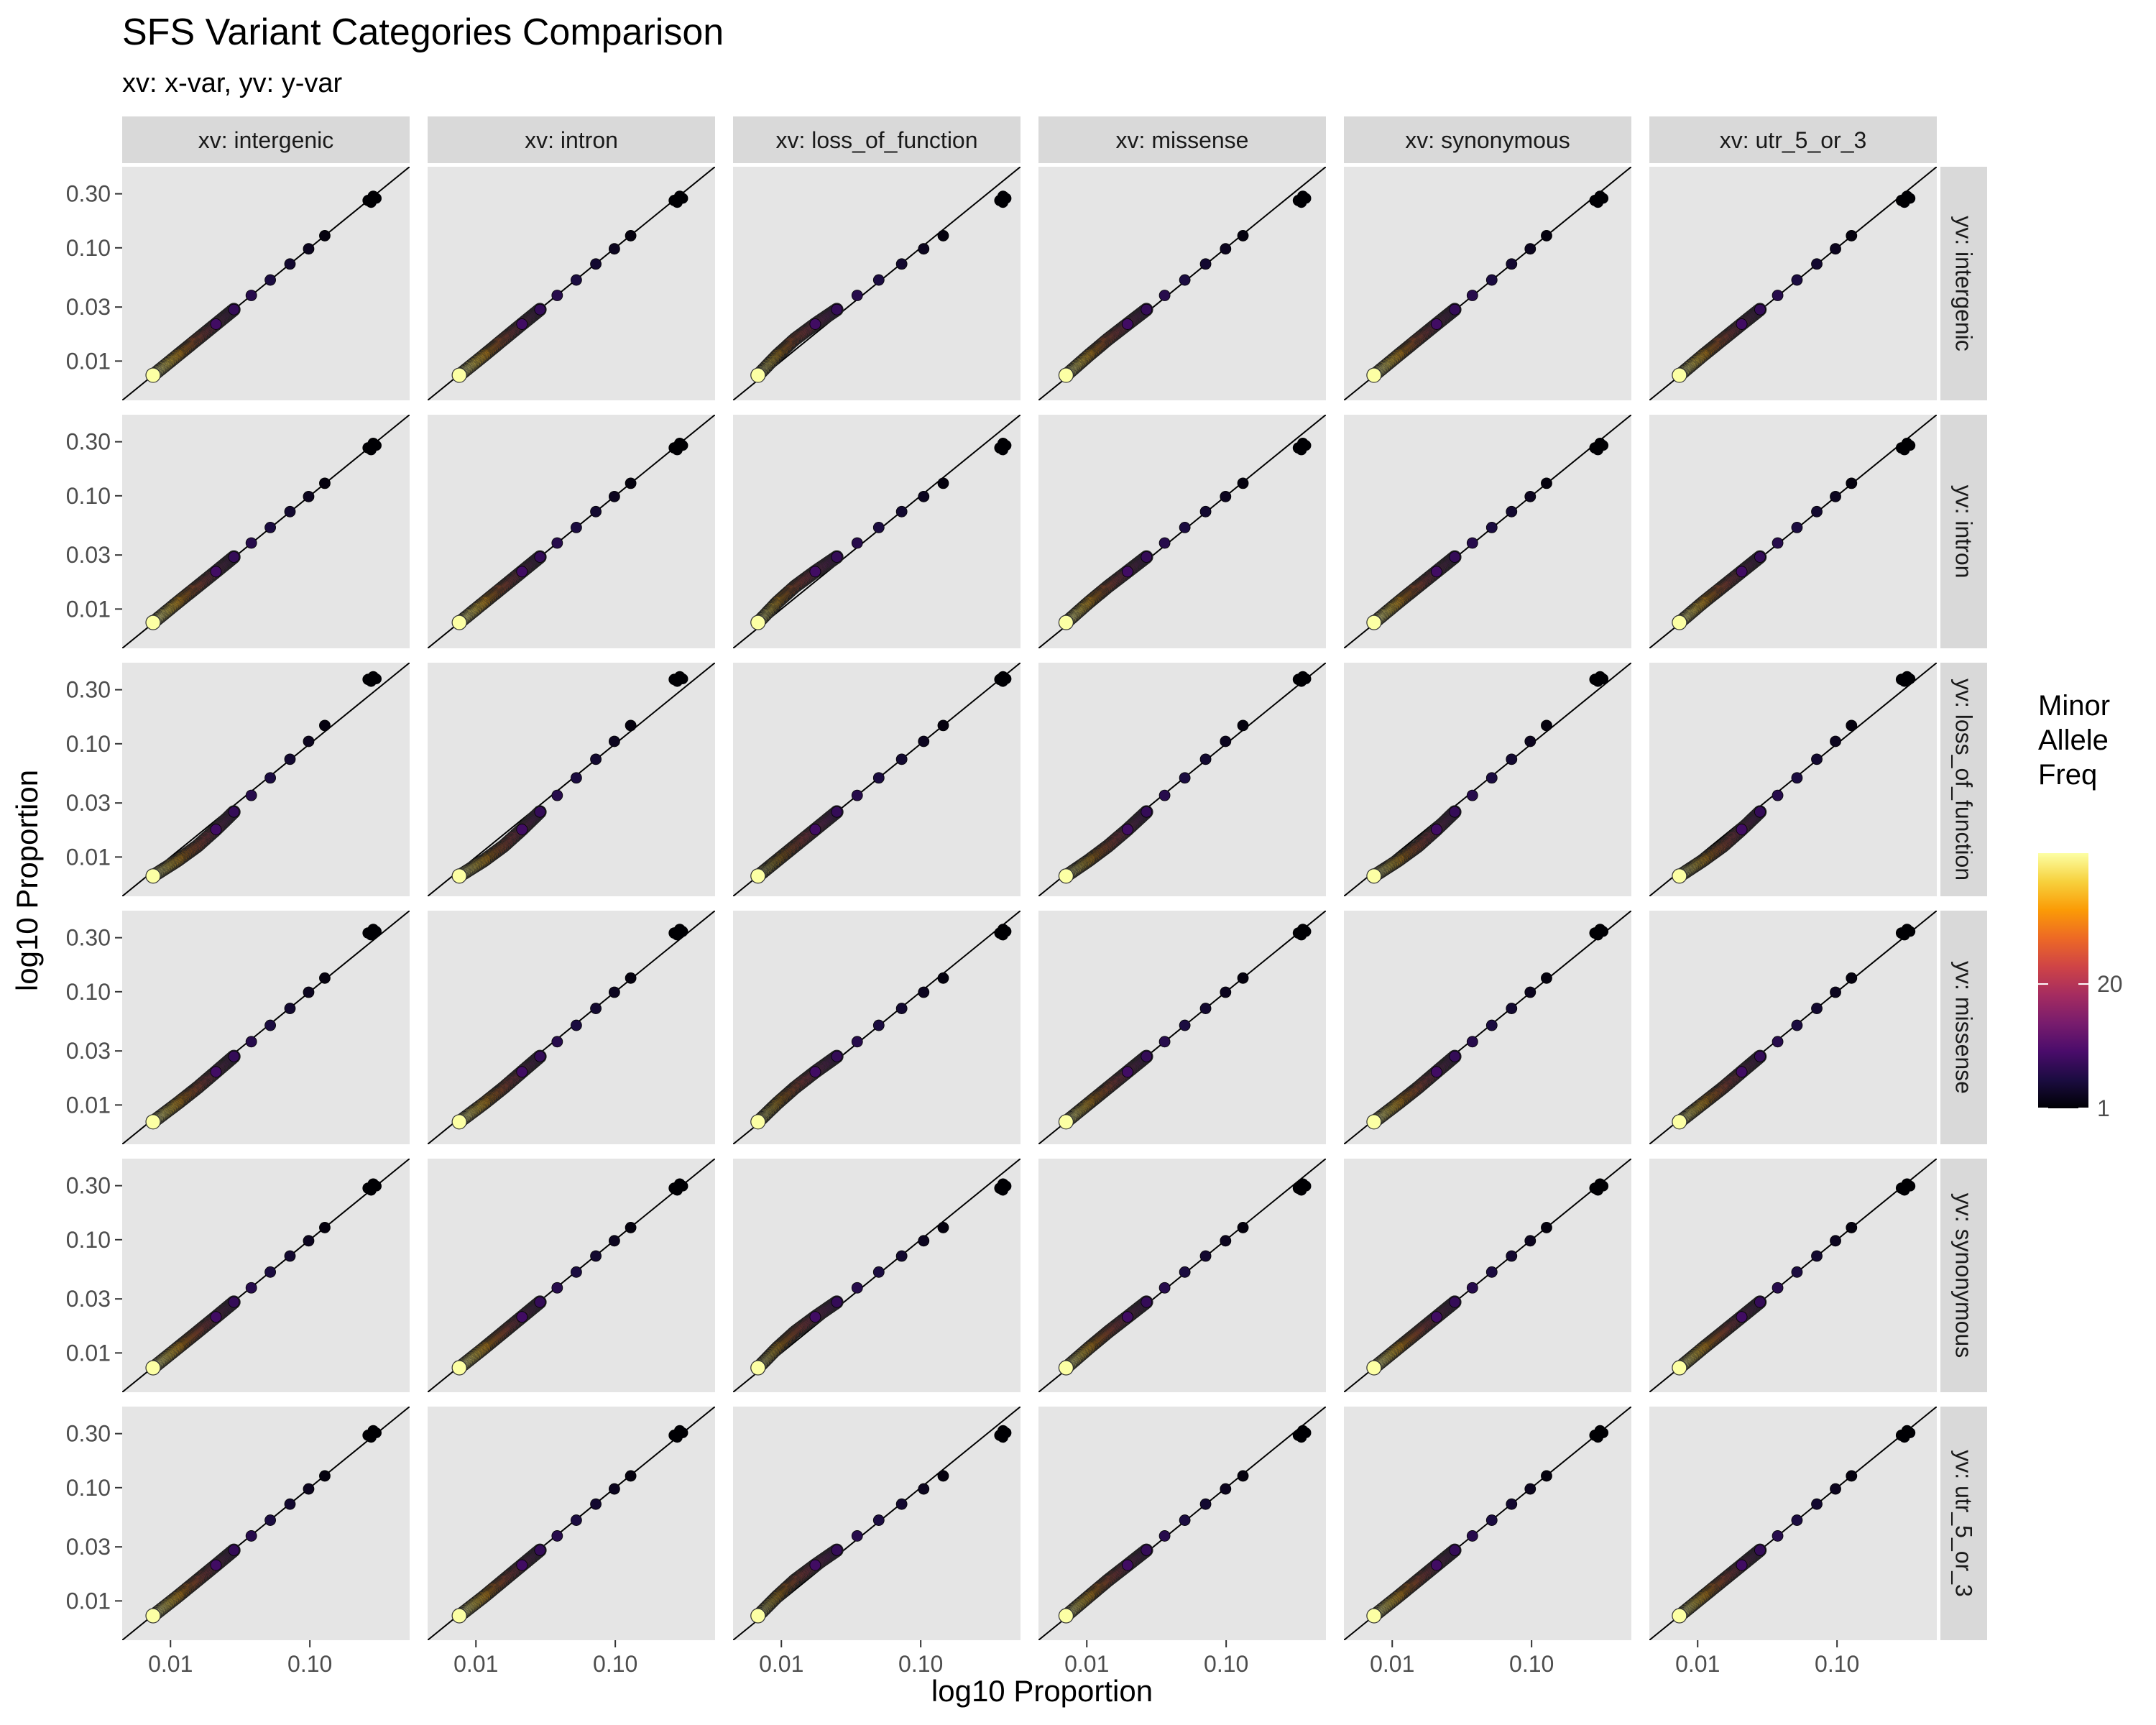  What do you see at coordinates (877, 1027) in the screenshot?
I see `panel-loss_of_function-vs-missense` at bounding box center [877, 1027].